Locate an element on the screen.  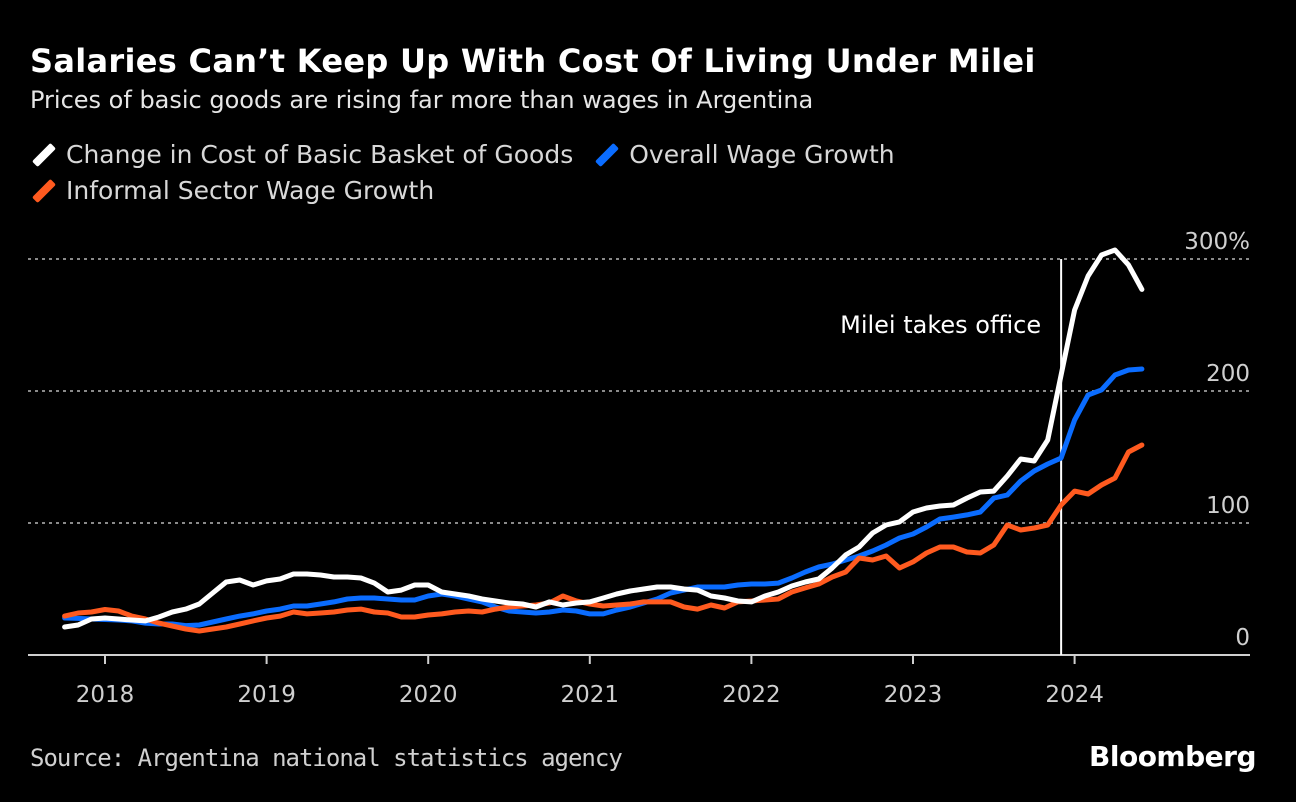
legend-label-informal-wage: Informal Sector Wage Growth is located at coordinates (250, 190).